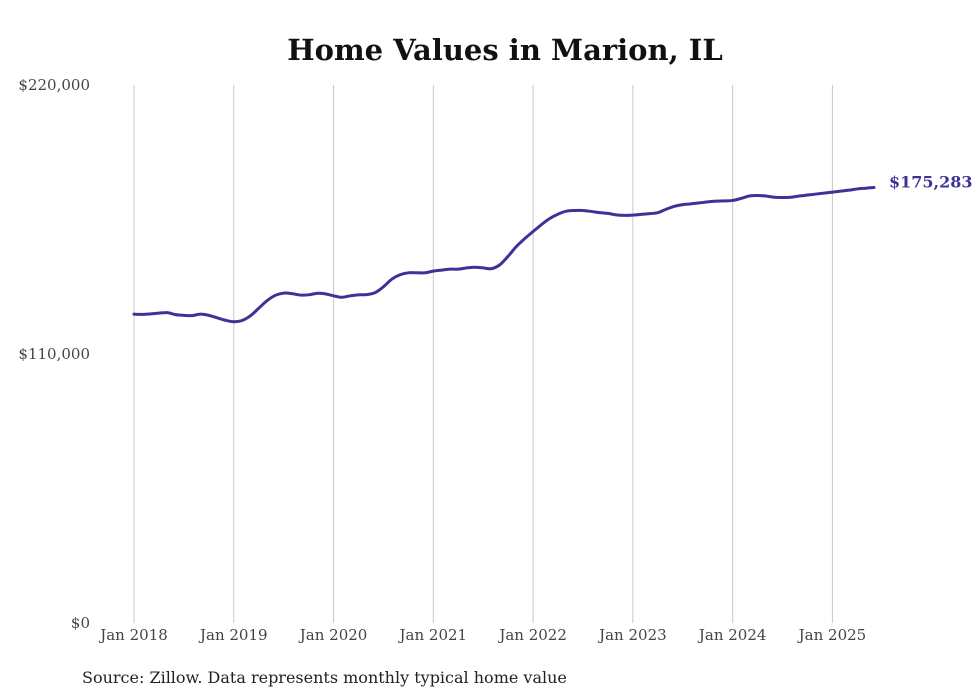 Image resolution: width=980 pixels, height=699 pixels. Describe the element at coordinates (632, 635) in the screenshot. I see `x-tick-label: Jan 2023` at that location.